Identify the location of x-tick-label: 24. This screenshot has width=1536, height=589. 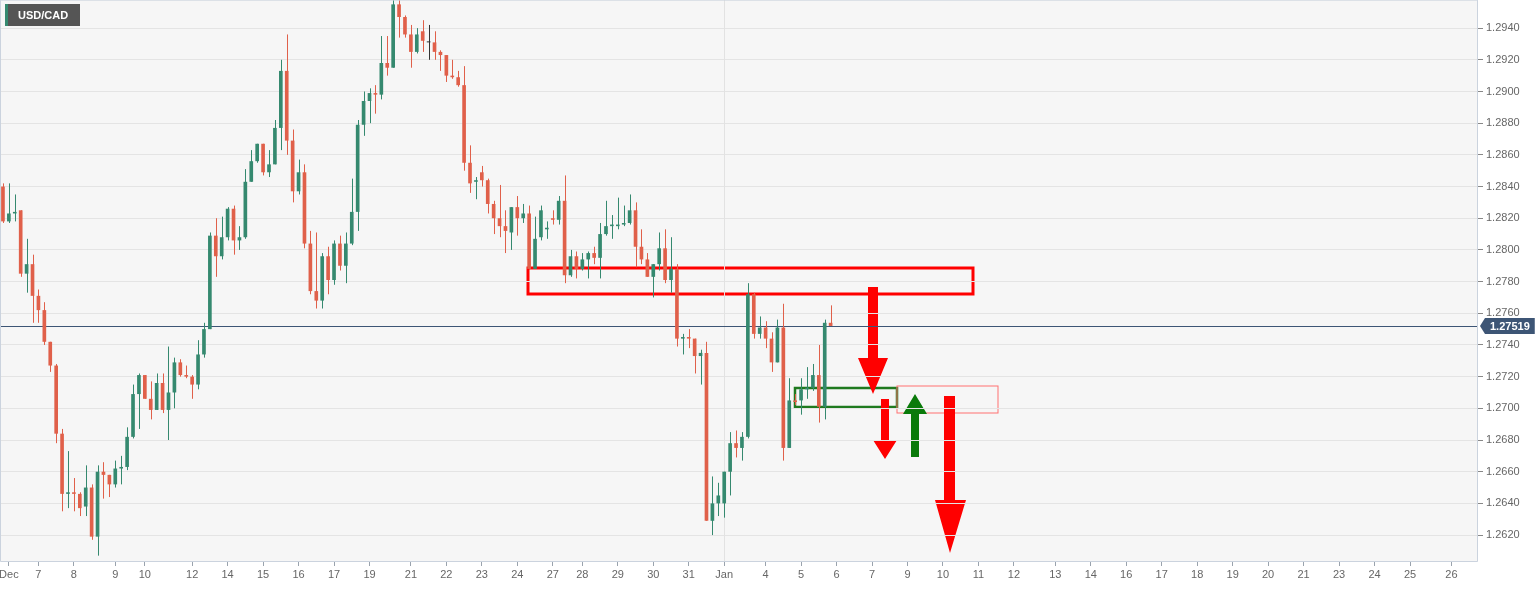
(517, 573).